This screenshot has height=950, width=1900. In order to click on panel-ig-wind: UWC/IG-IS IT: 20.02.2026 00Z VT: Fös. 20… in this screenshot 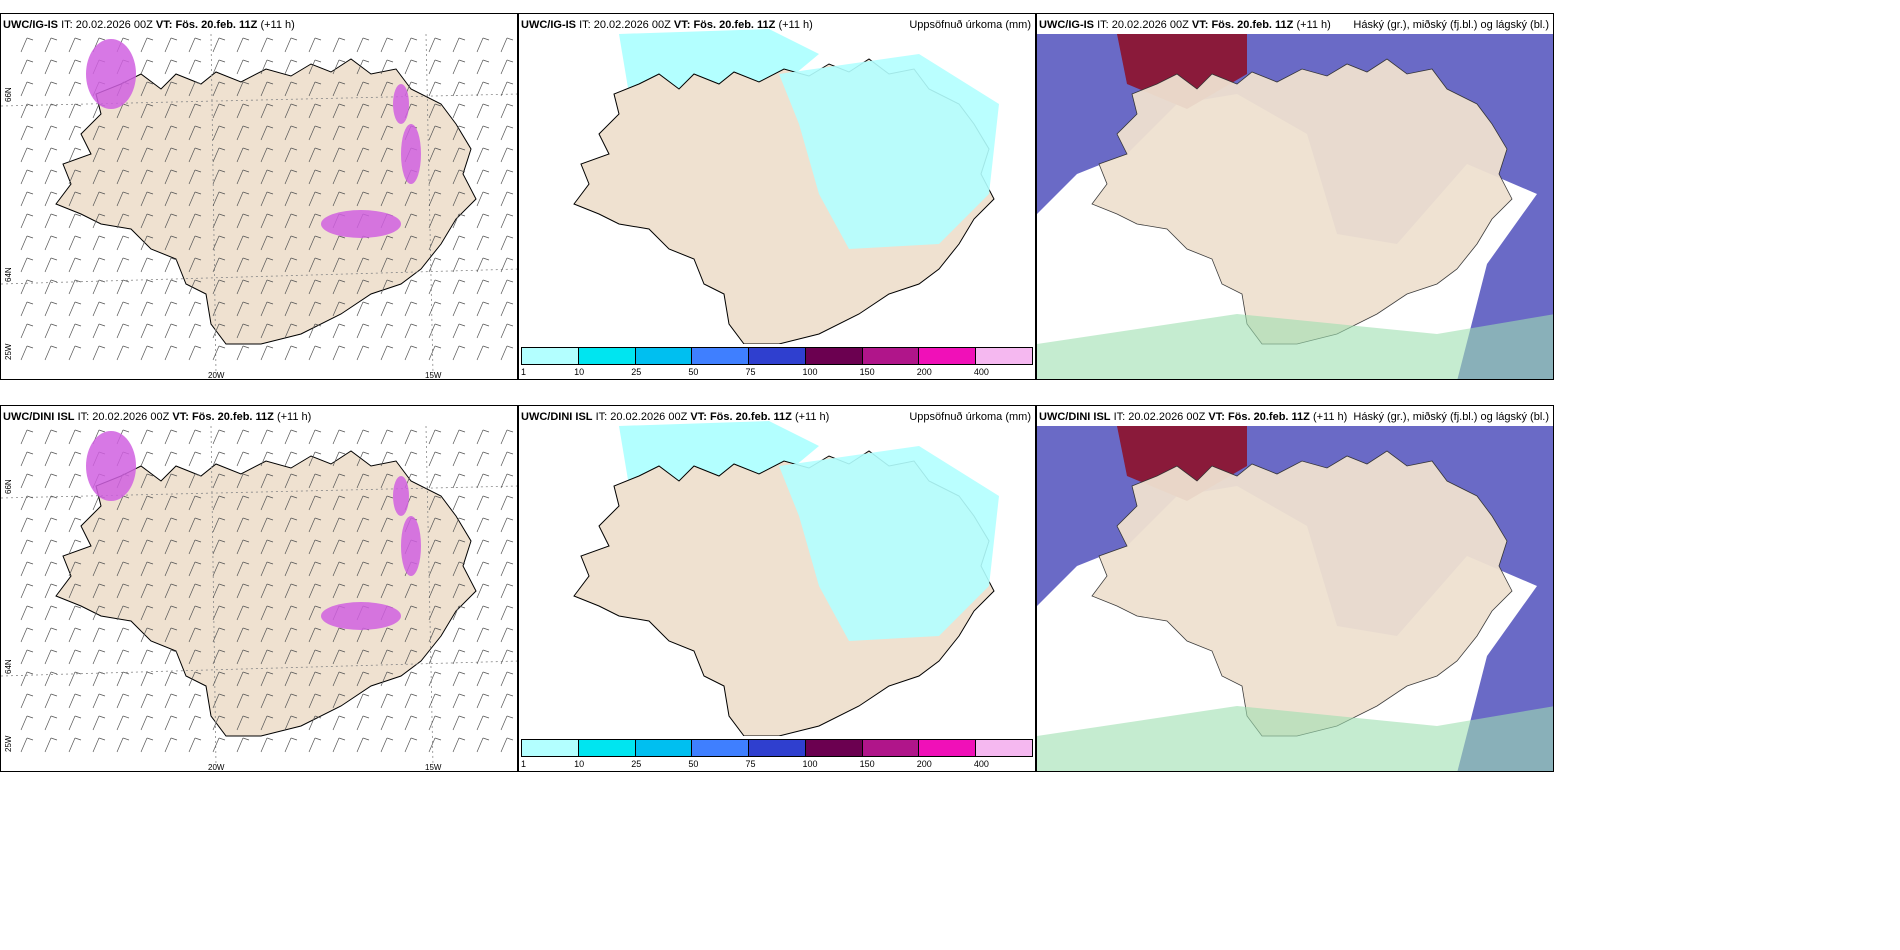, I will do `click(259, 196)`.